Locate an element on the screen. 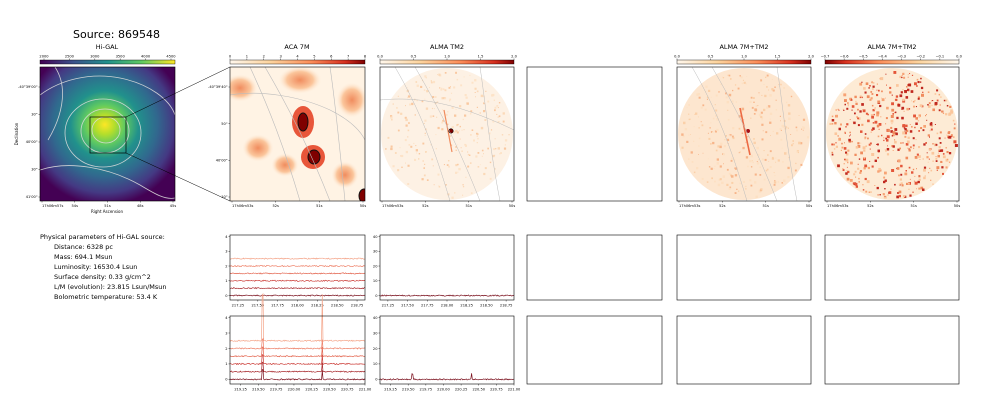 The width and height of the screenshot is (1000, 405). x-tick-label: 217.25 is located at coordinates (238, 306).